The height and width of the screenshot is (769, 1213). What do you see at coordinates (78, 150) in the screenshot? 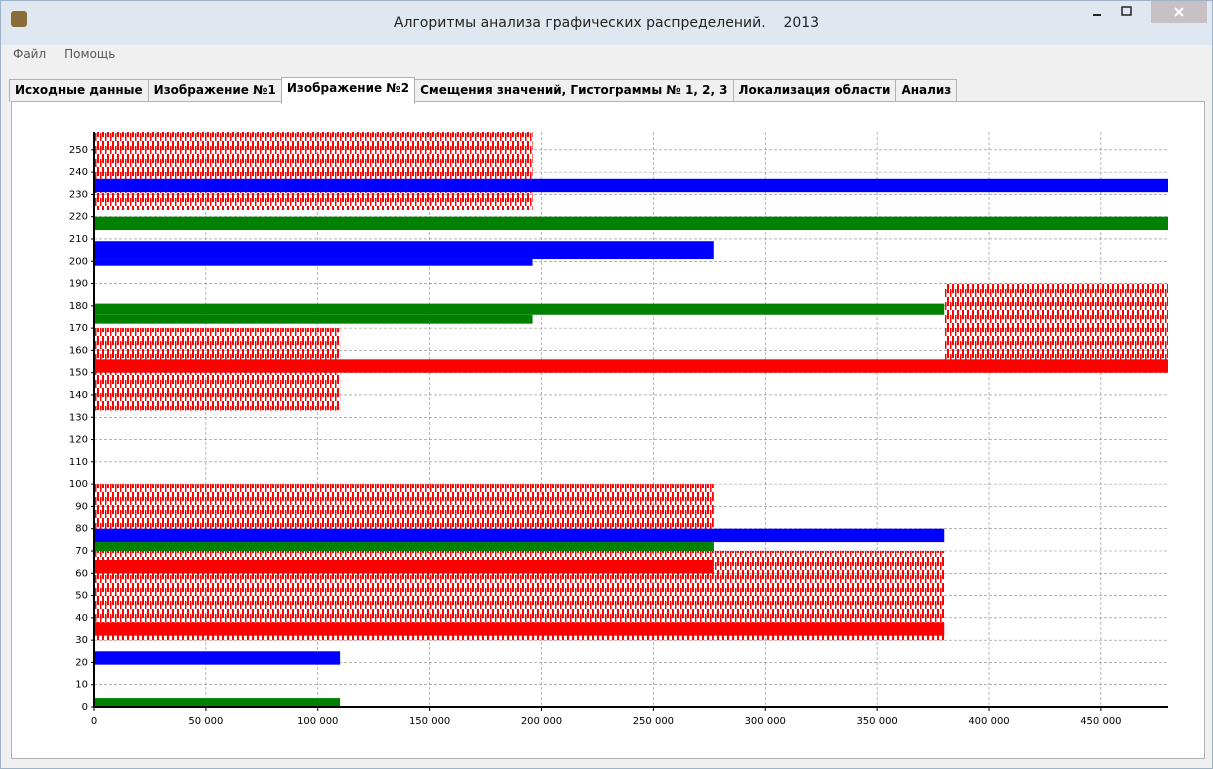
I see `y-tick-label: 250` at bounding box center [78, 150].